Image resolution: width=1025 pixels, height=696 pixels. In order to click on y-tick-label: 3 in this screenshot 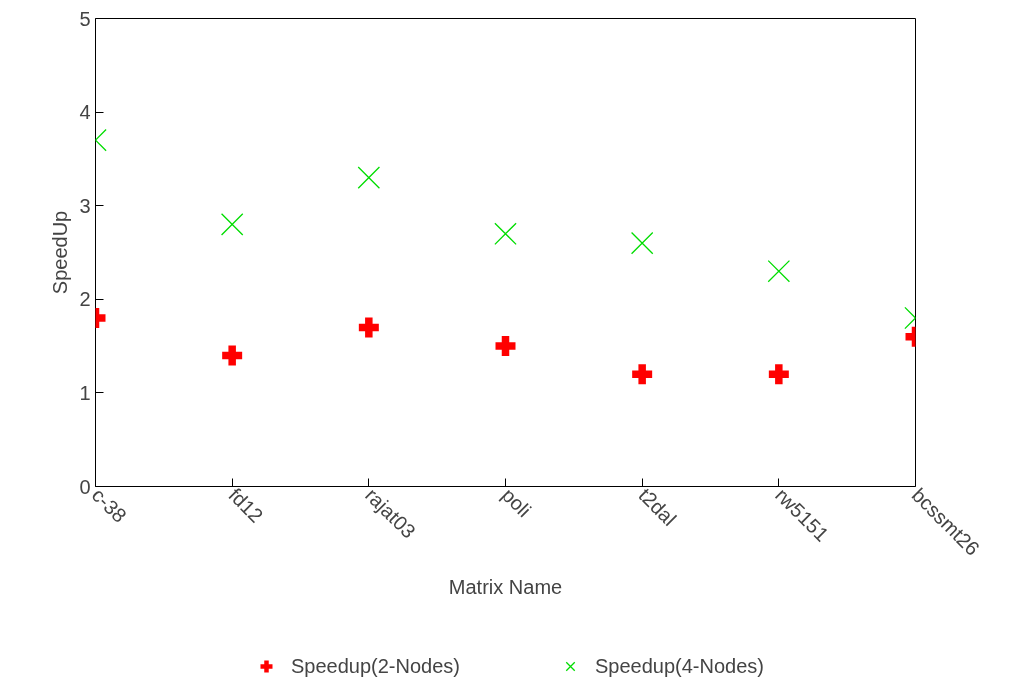, I will do `click(85, 205)`.